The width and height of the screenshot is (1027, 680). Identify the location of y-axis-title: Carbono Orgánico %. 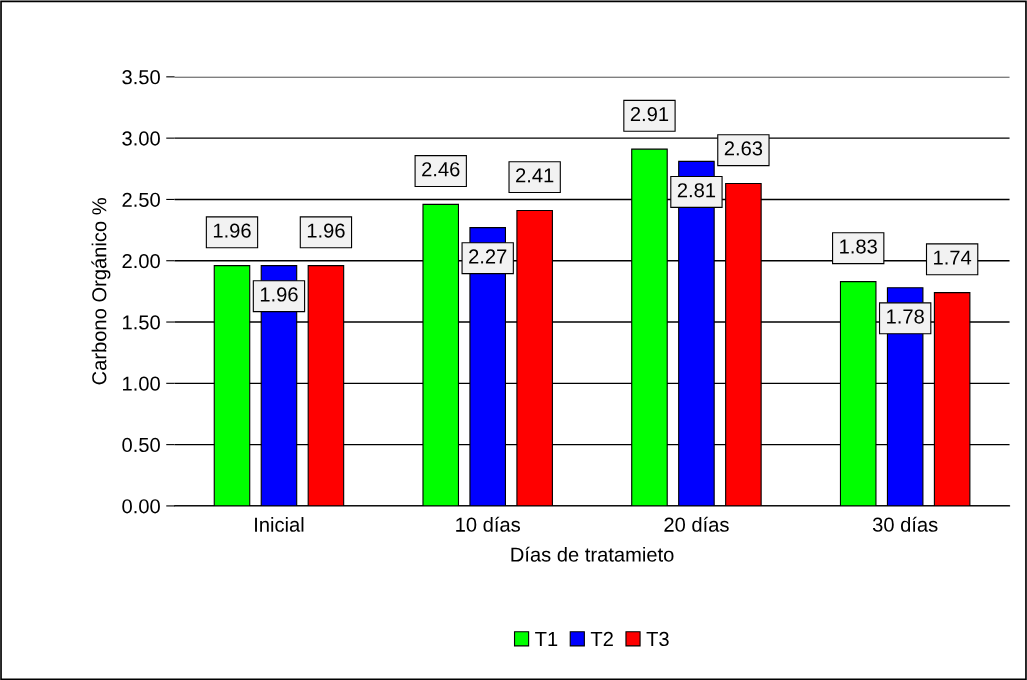
(101, 291).